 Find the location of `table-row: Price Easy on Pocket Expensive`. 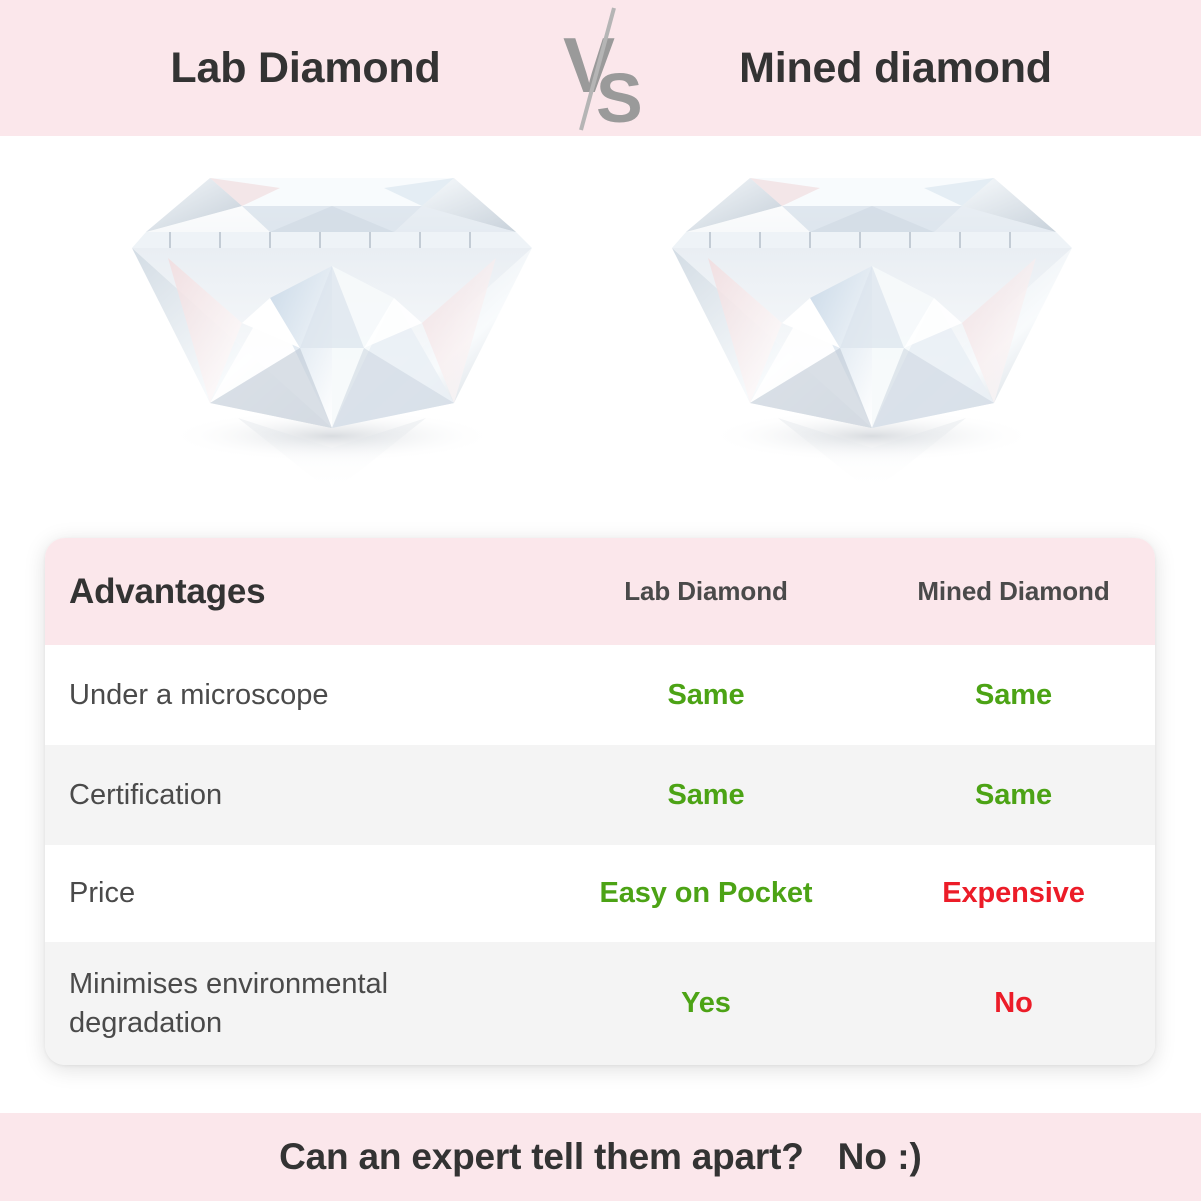

table-row: Price Easy on Pocket Expensive is located at coordinates (600, 893).